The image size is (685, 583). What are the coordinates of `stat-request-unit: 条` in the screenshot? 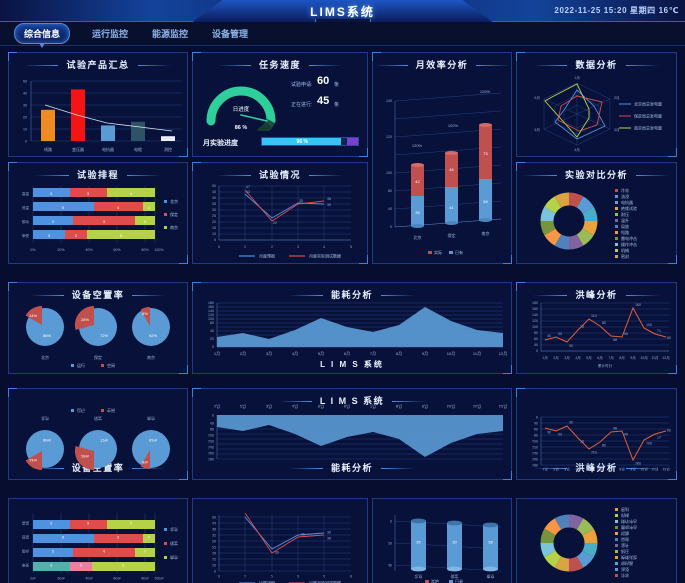 It's located at (337, 85).